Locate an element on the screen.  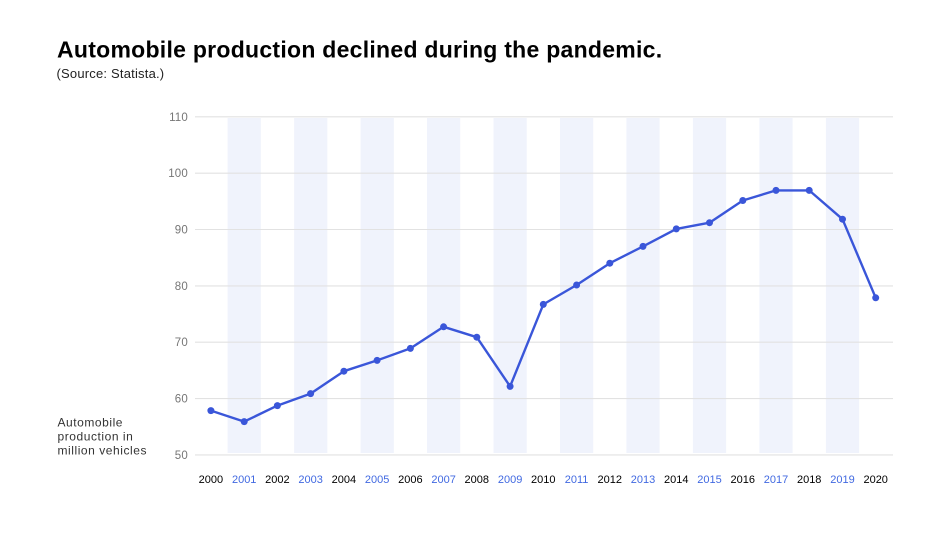
svg-text: 2002 is located at coordinates (277, 480).